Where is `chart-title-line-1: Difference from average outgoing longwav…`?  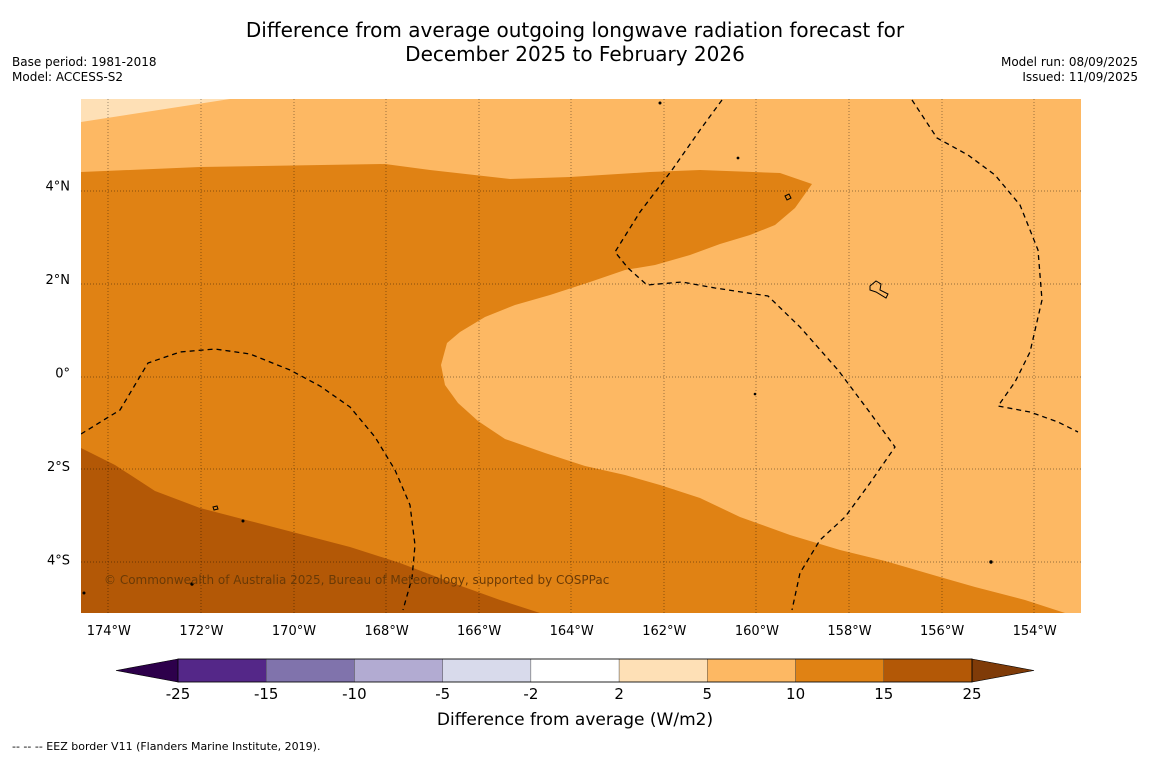
chart-title-line-1: Difference from average outgoing longwav… is located at coordinates (575, 30).